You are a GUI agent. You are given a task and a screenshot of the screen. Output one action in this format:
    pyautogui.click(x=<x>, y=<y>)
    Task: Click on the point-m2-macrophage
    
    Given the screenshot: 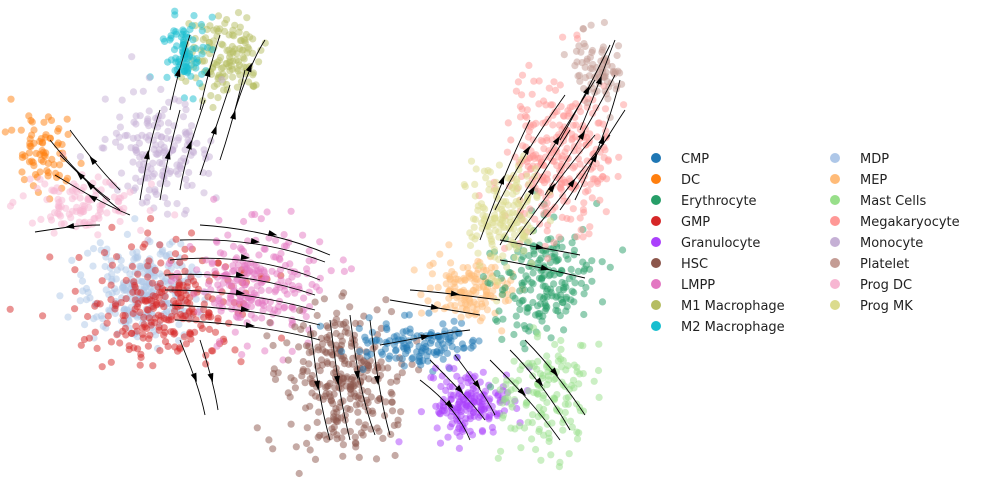 What is the action you would take?
    pyautogui.click(x=177, y=46)
    